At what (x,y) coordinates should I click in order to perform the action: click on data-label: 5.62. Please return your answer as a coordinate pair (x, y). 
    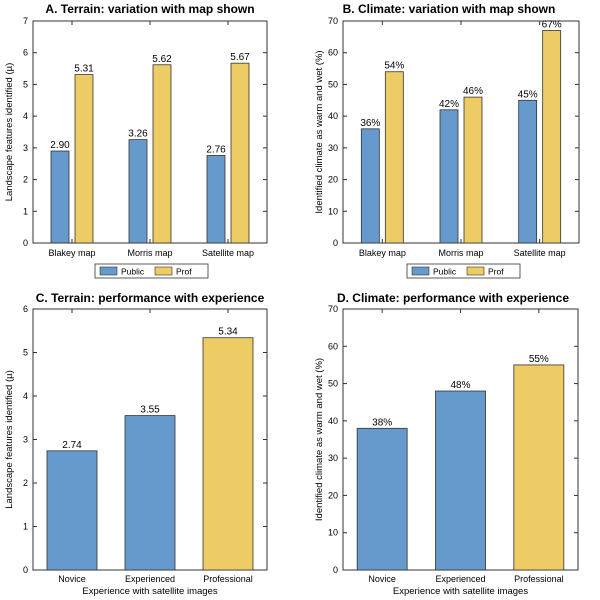
    Looking at the image, I should click on (162, 59).